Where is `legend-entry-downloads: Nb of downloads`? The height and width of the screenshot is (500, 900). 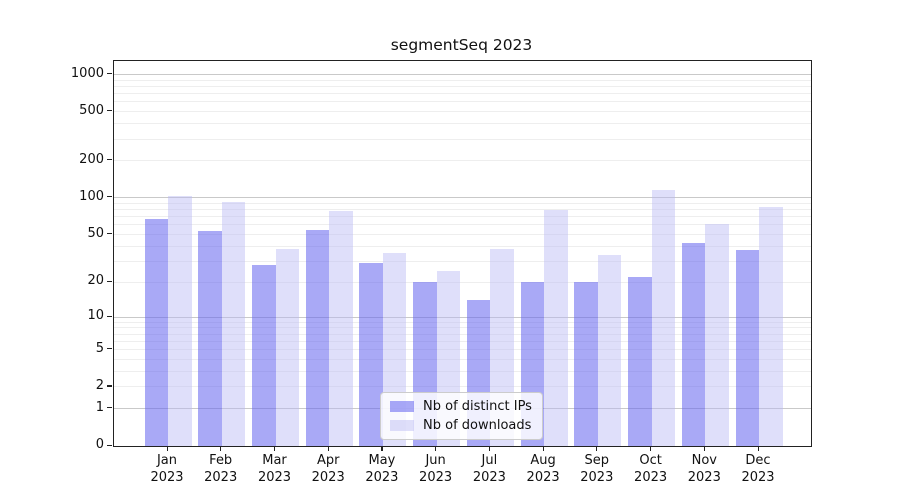 legend-entry-downloads: Nb of downloads is located at coordinates (461, 425).